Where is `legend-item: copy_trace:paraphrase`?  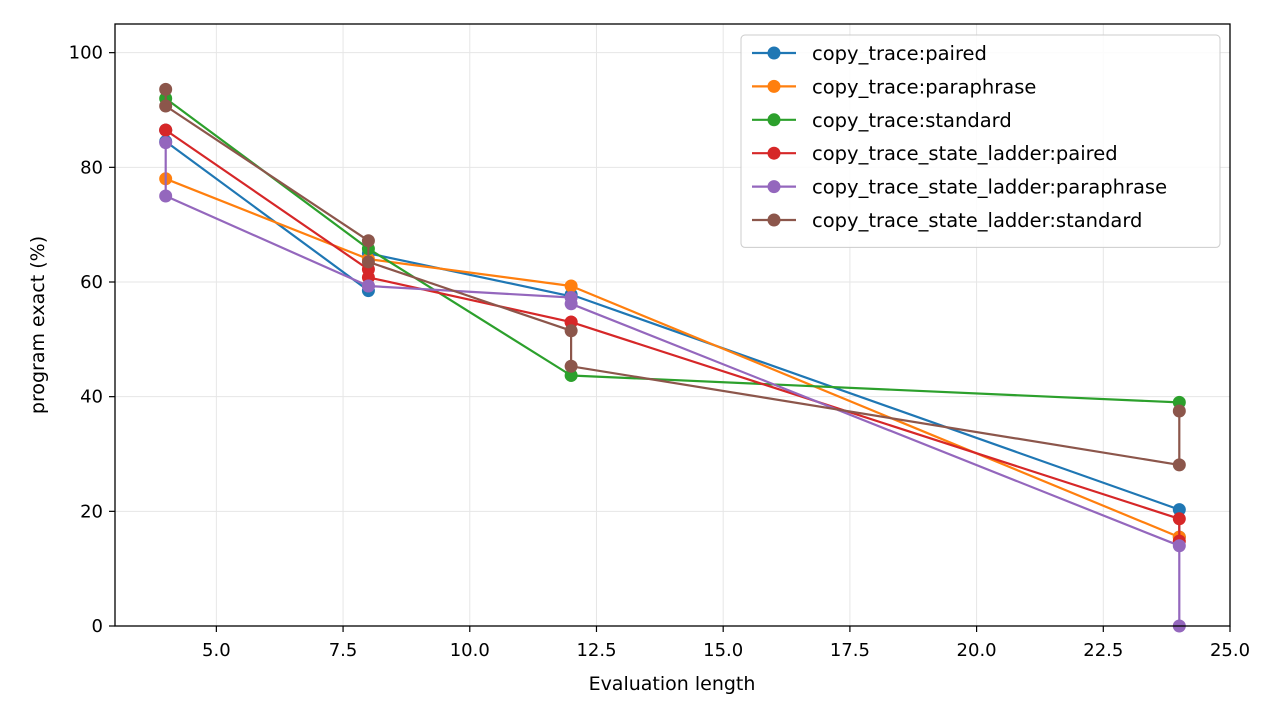 legend-item: copy_trace:paraphrase is located at coordinates (894, 86).